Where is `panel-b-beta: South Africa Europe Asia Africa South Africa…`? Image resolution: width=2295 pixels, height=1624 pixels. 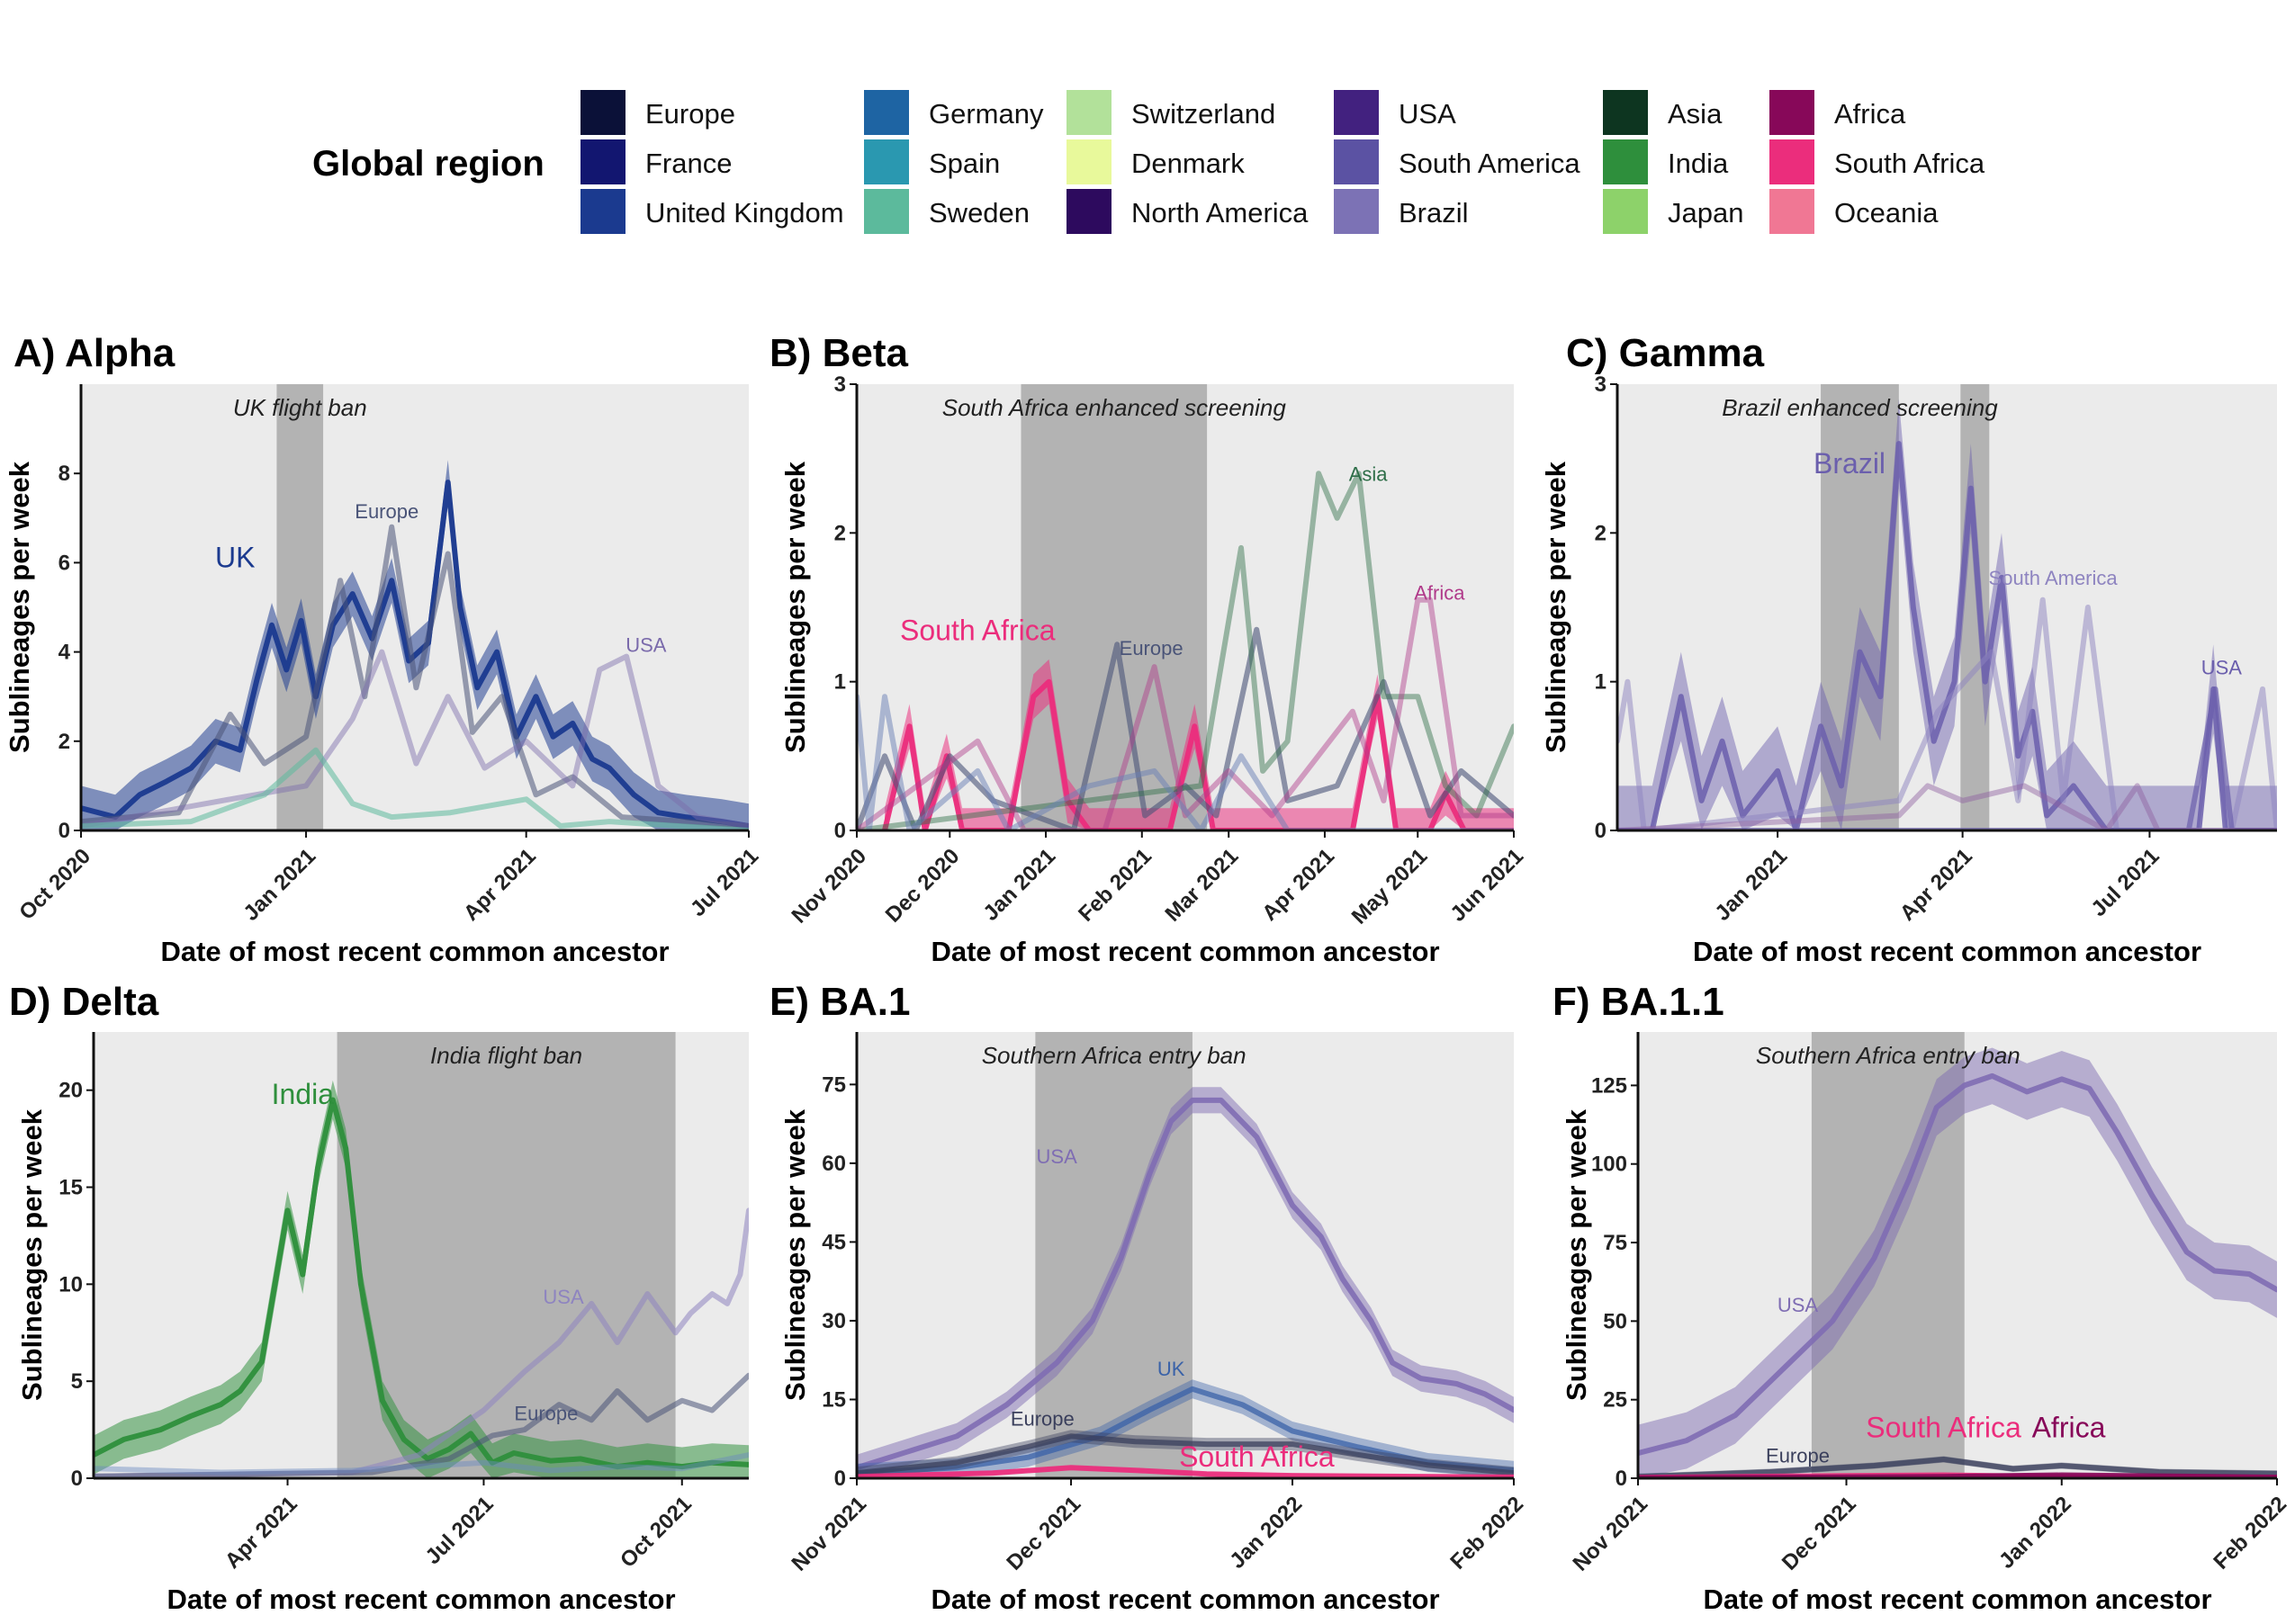 panel-b-beta: South Africa Europe Asia Africa South Africa… is located at coordinates (1149, 649).